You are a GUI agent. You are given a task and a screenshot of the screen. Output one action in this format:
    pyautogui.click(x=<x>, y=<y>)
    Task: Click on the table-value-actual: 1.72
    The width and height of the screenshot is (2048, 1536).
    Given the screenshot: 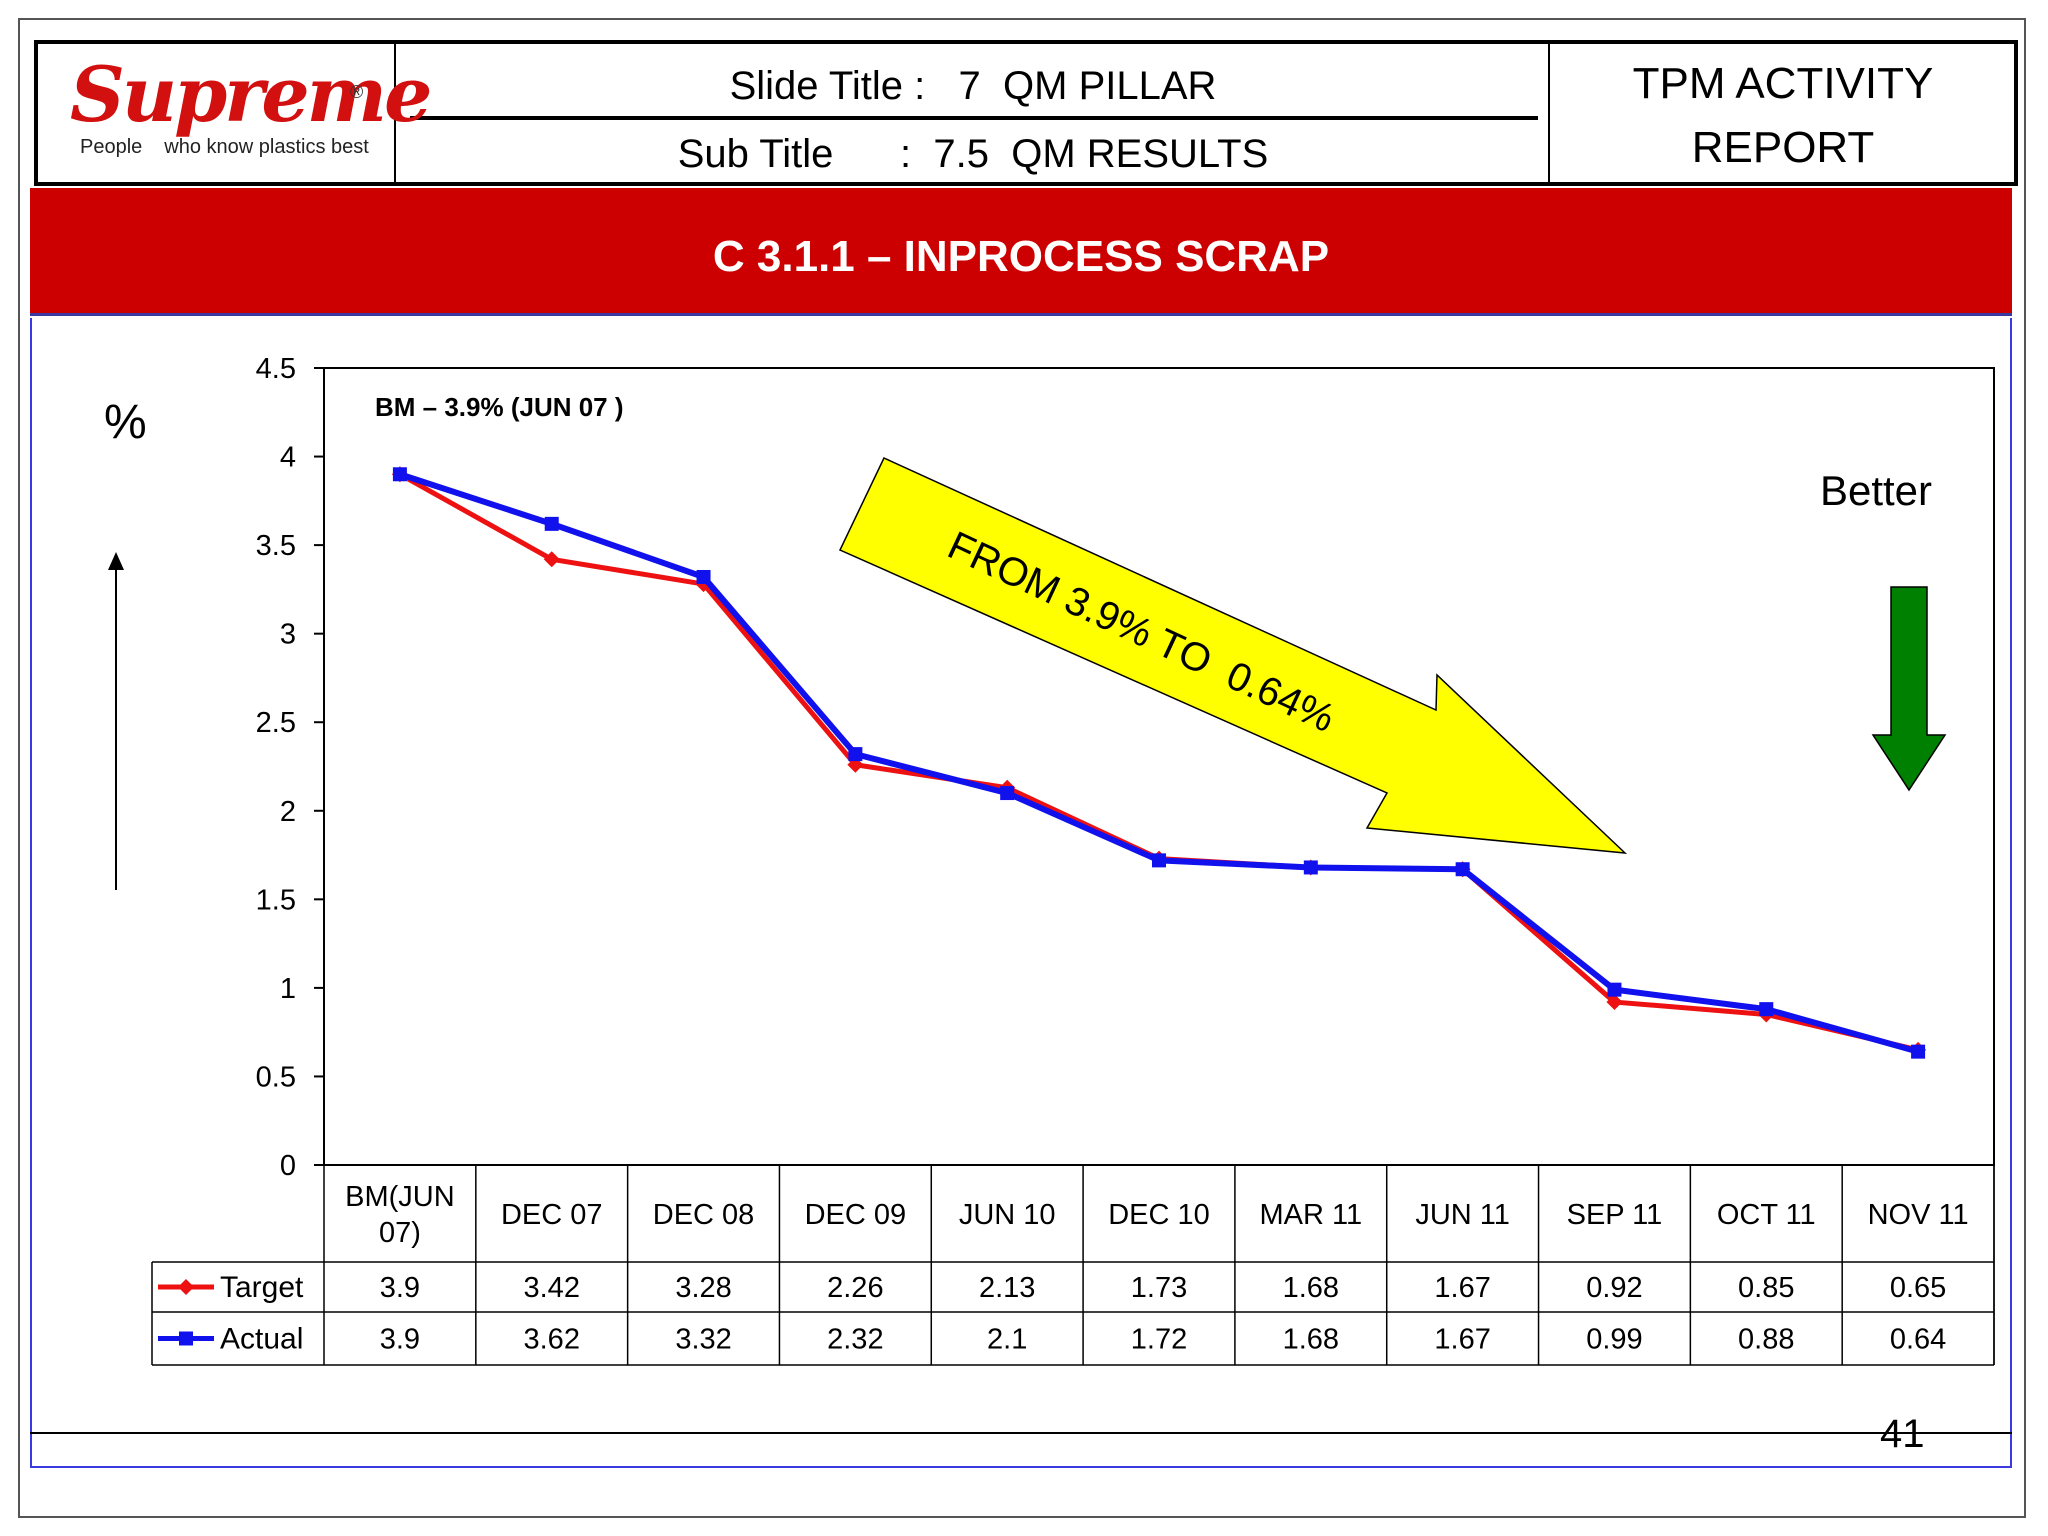 What is the action you would take?
    pyautogui.click(x=1159, y=1340)
    